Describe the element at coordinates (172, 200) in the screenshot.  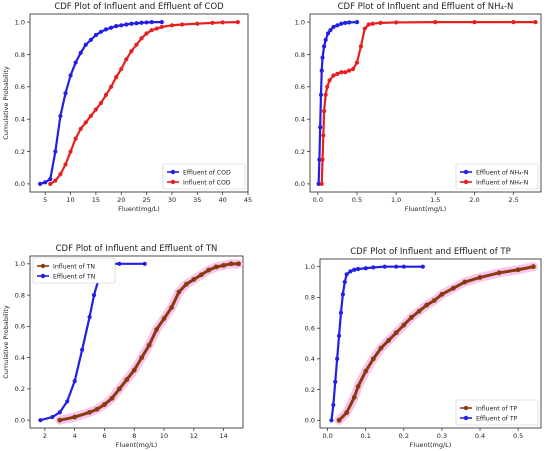
I see `x-tick-label: 30` at that location.